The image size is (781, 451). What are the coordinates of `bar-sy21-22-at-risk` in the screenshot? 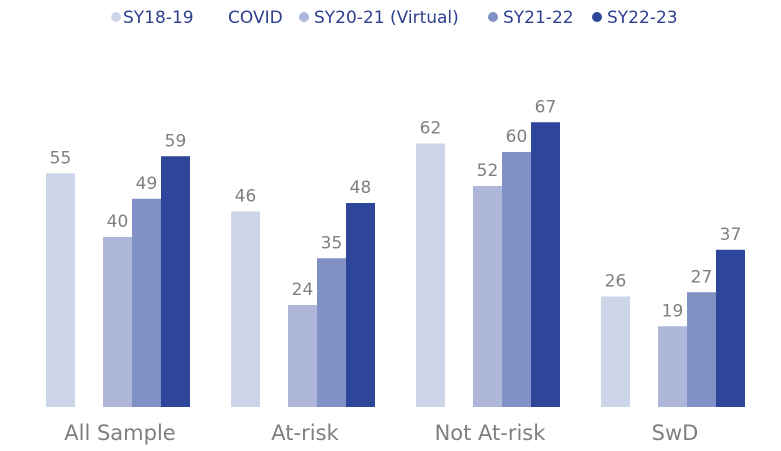 It's located at (331, 332).